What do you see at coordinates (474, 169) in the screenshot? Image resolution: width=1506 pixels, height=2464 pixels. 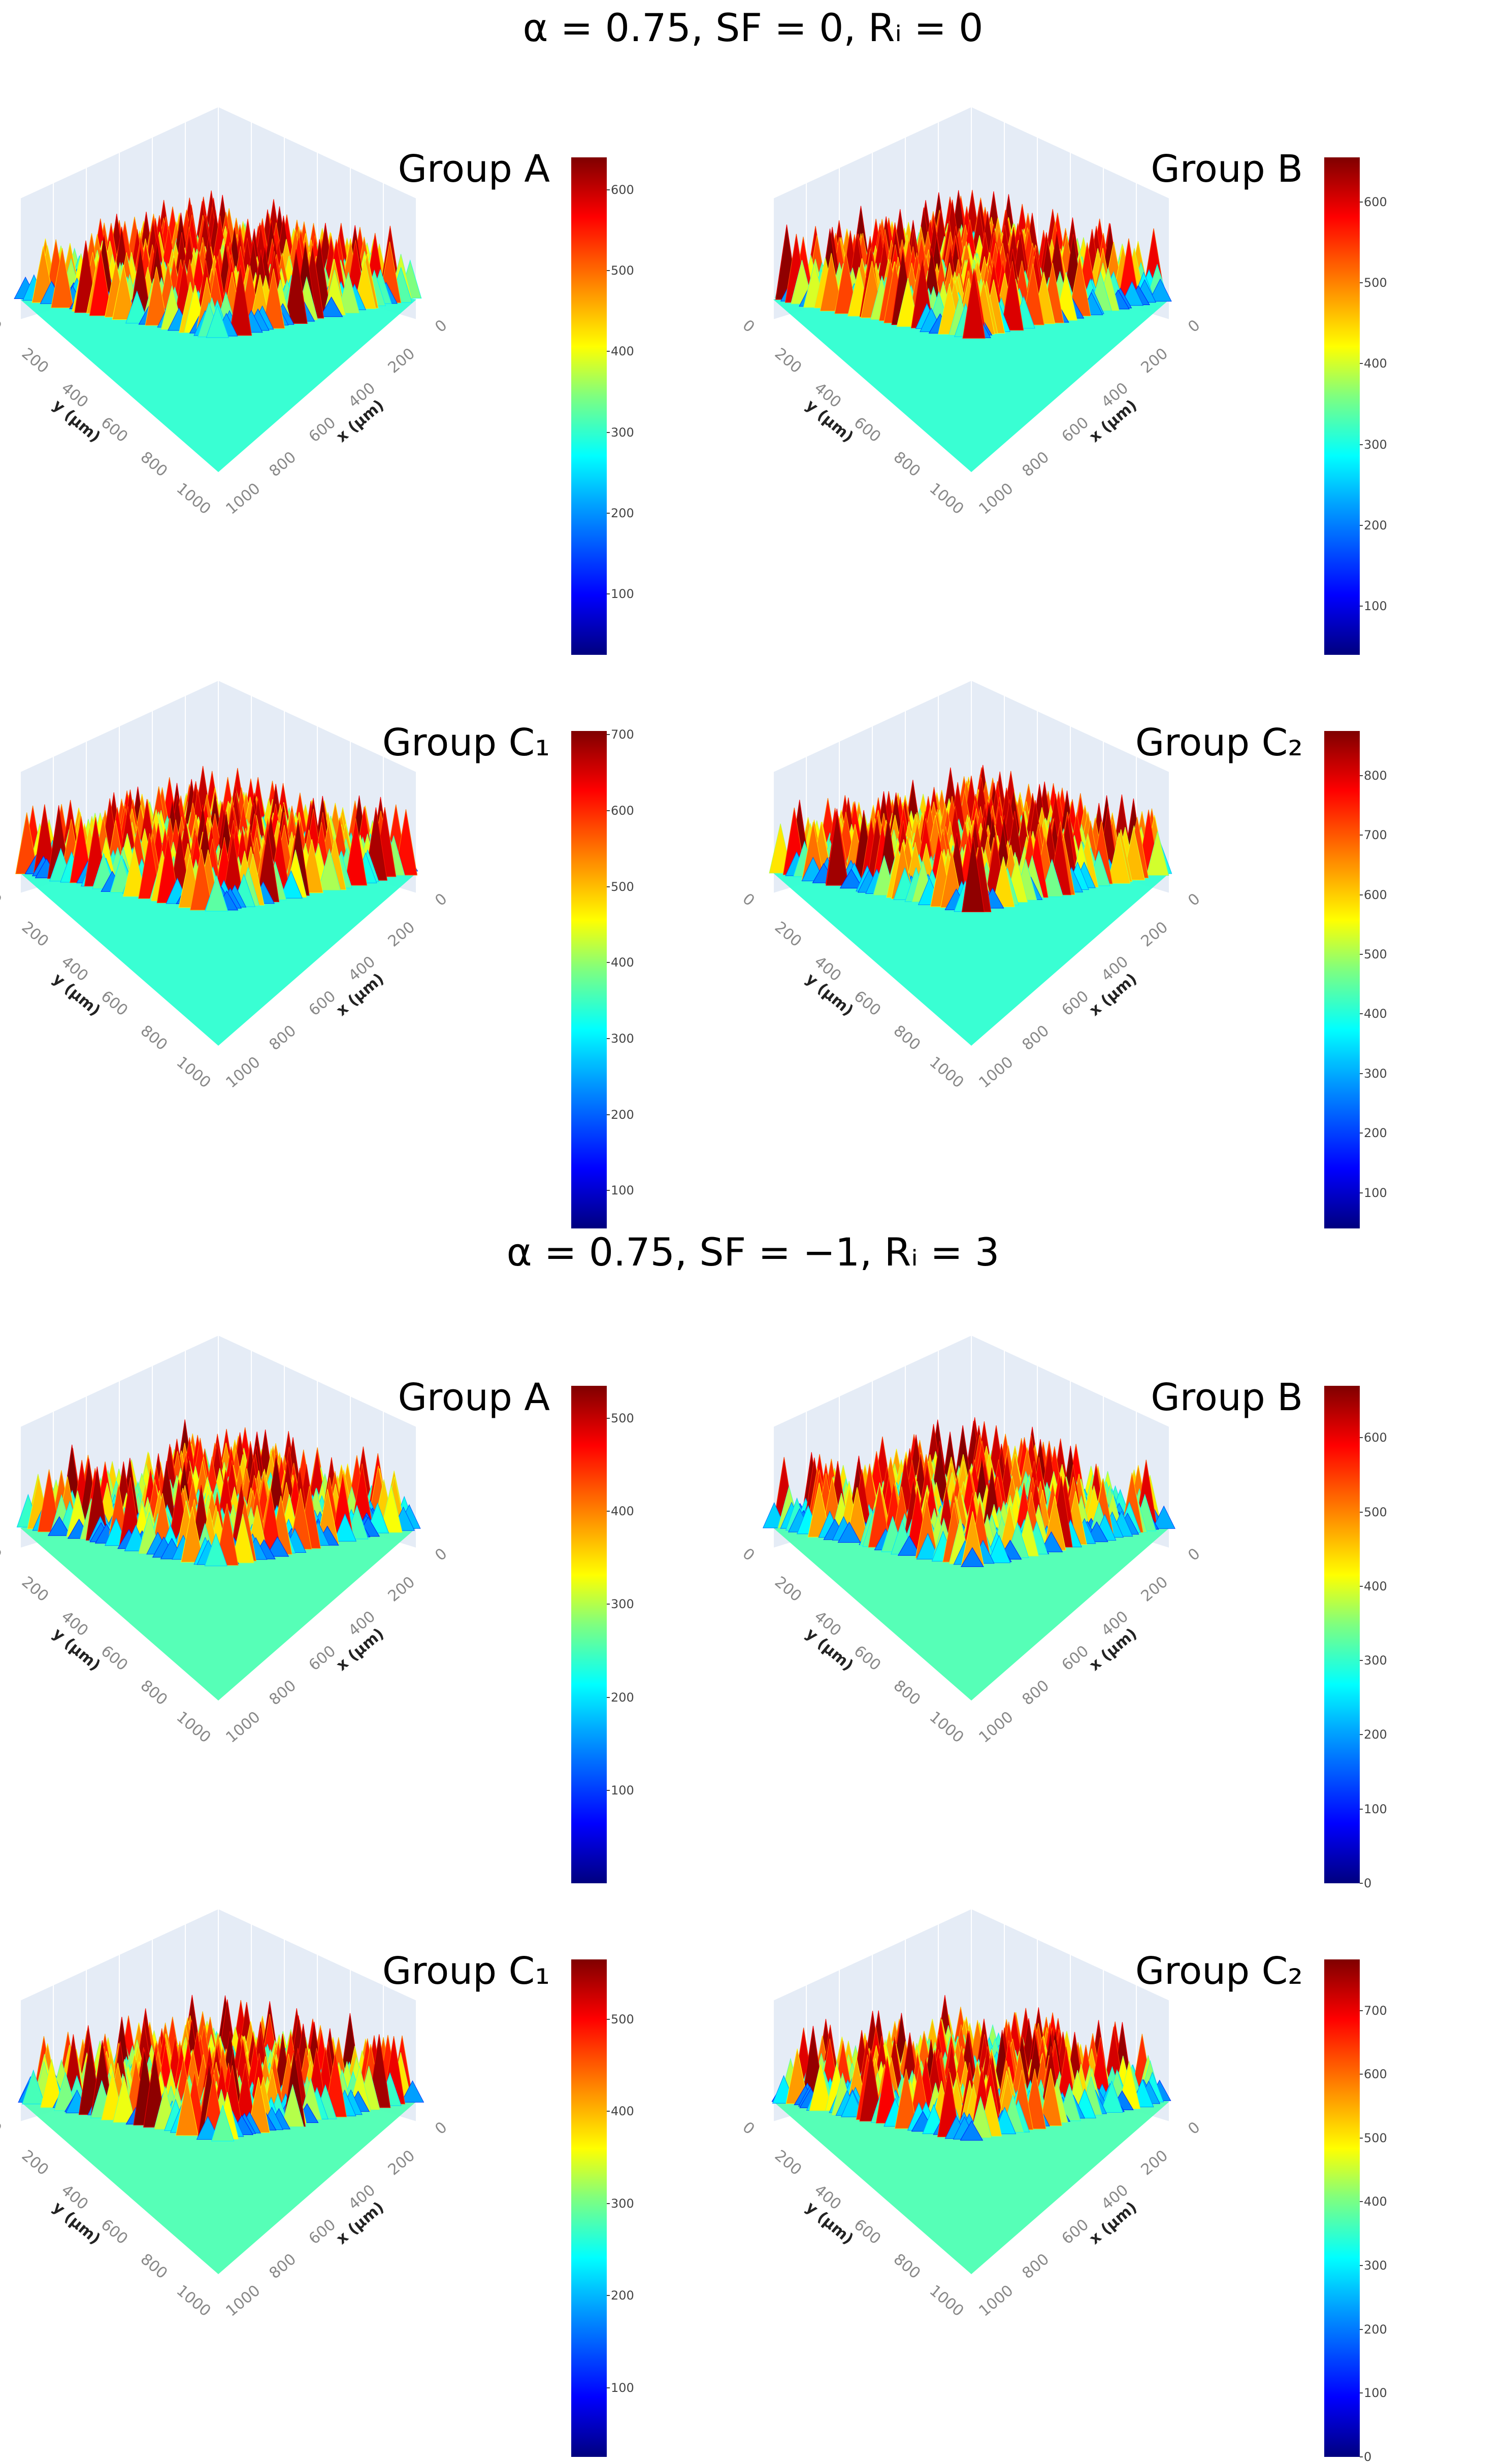 I see `group-title: Group A` at bounding box center [474, 169].